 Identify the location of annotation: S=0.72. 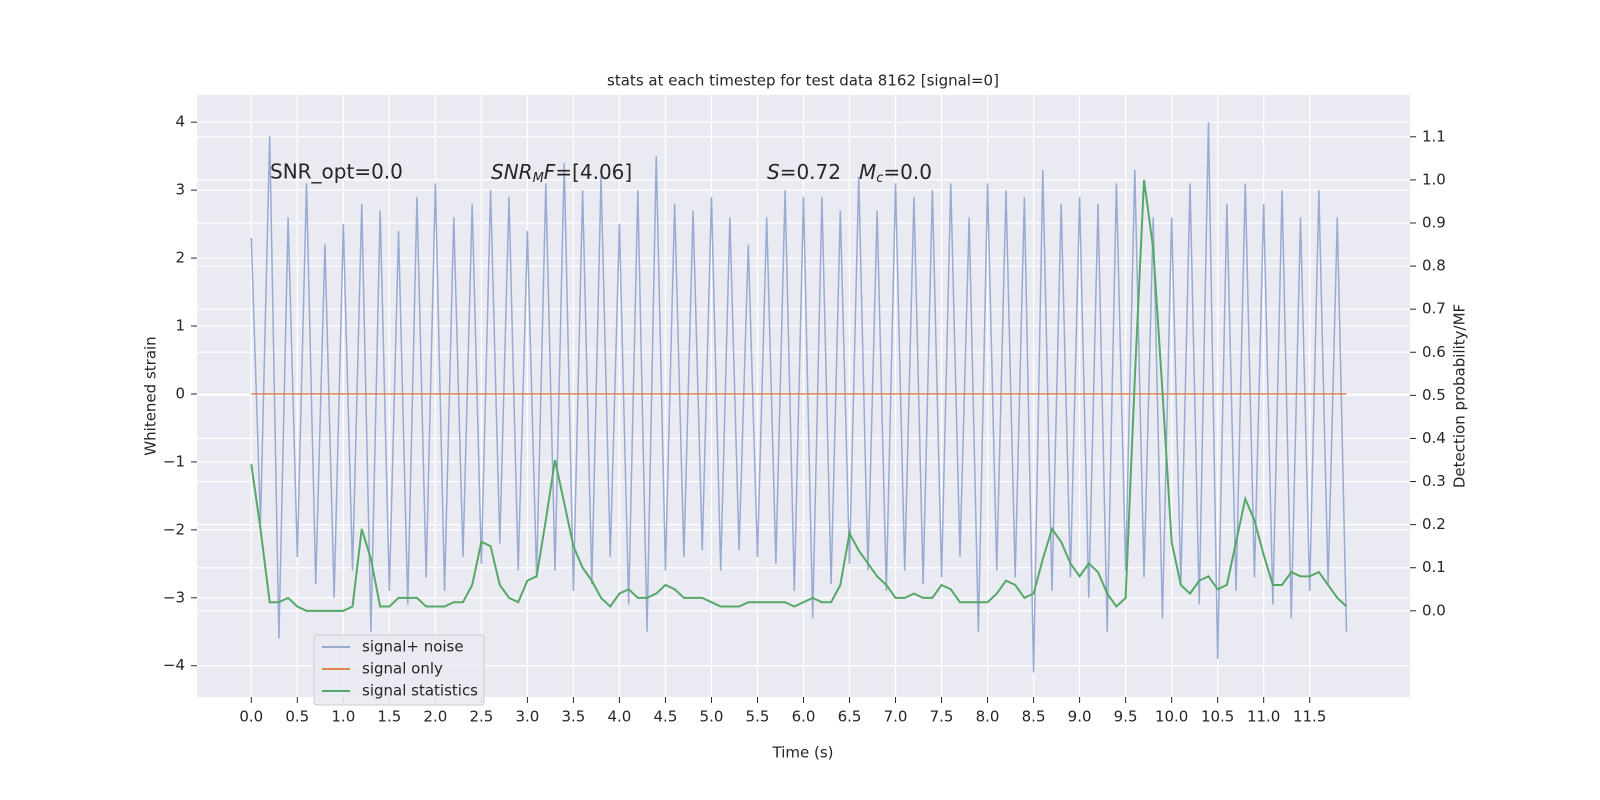
(804, 172).